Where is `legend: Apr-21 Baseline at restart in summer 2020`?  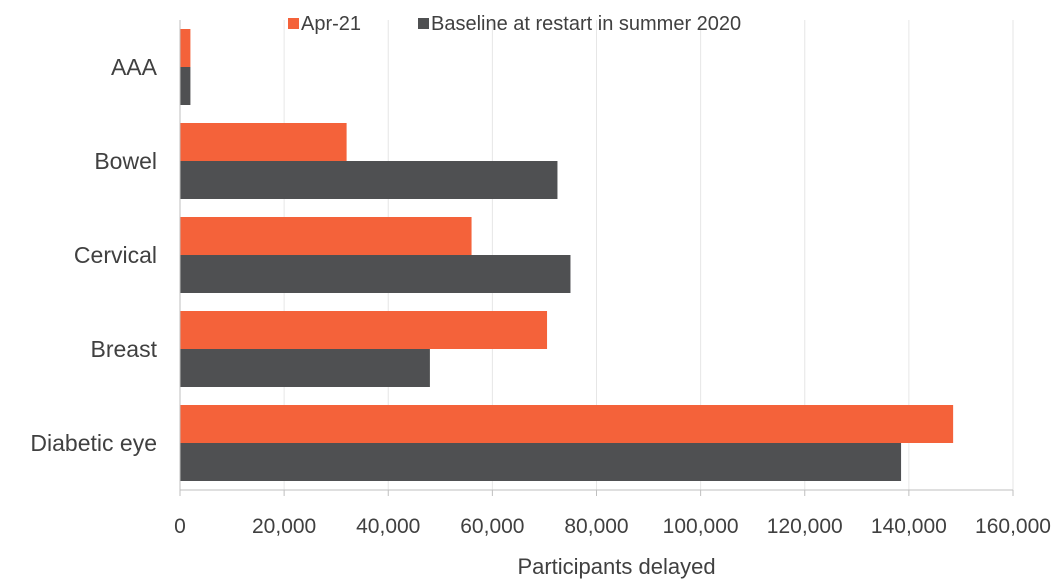
legend: Apr-21 Baseline at restart in summer 2020 is located at coordinates (514, 24).